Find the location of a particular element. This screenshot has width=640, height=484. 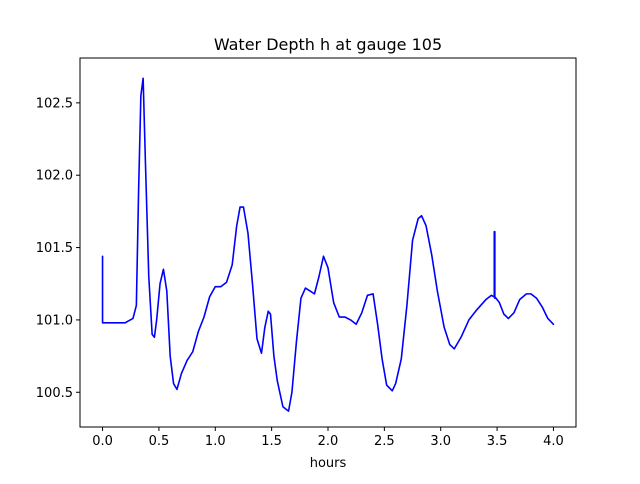

x-axis-label: hours is located at coordinates (328, 463).